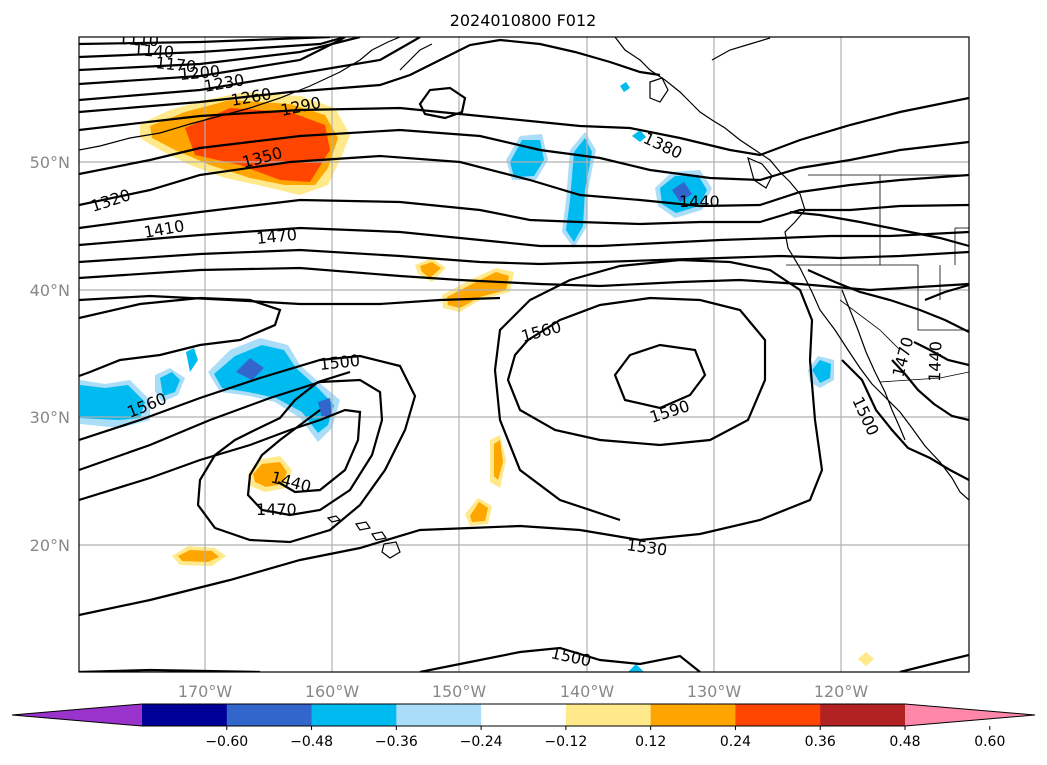  I want to click on lon-label: 140°W, so click(587, 691).